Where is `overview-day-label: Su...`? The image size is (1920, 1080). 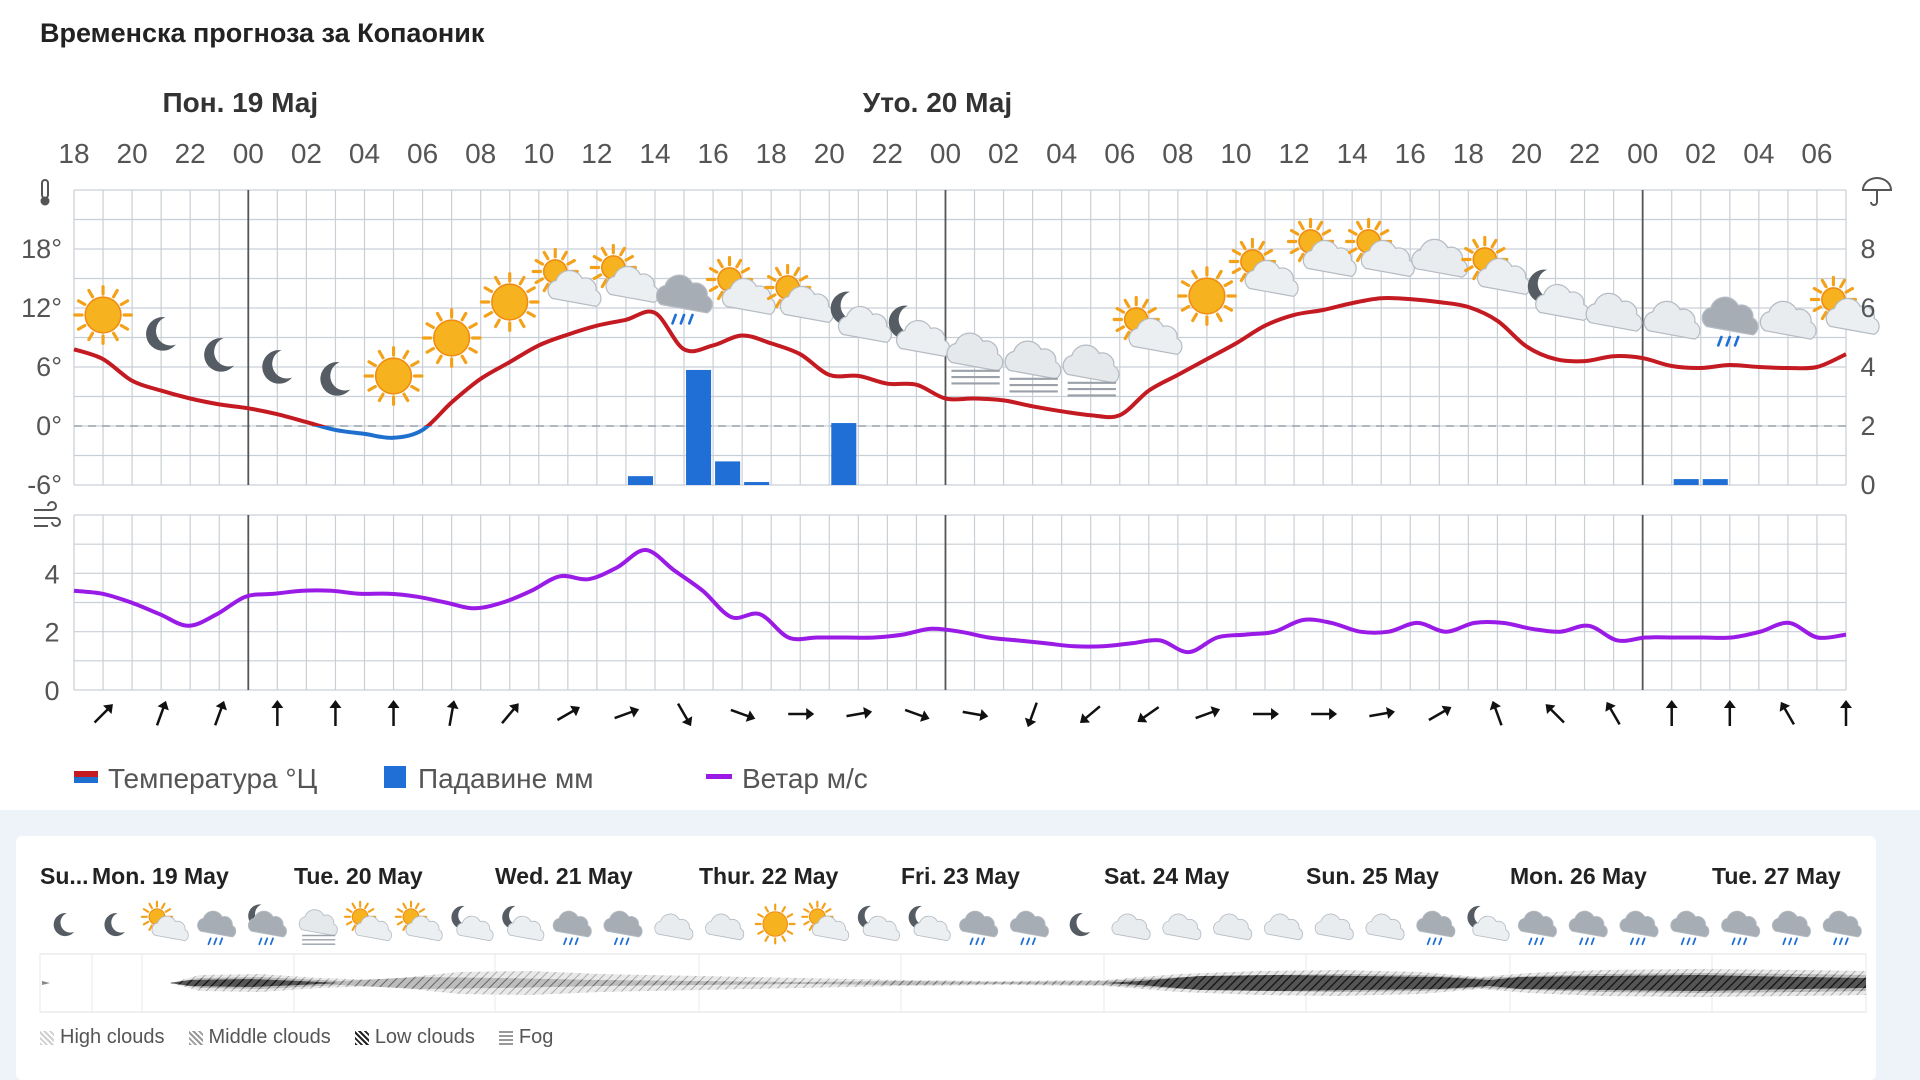
overview-day-label: Su... is located at coordinates (64, 876).